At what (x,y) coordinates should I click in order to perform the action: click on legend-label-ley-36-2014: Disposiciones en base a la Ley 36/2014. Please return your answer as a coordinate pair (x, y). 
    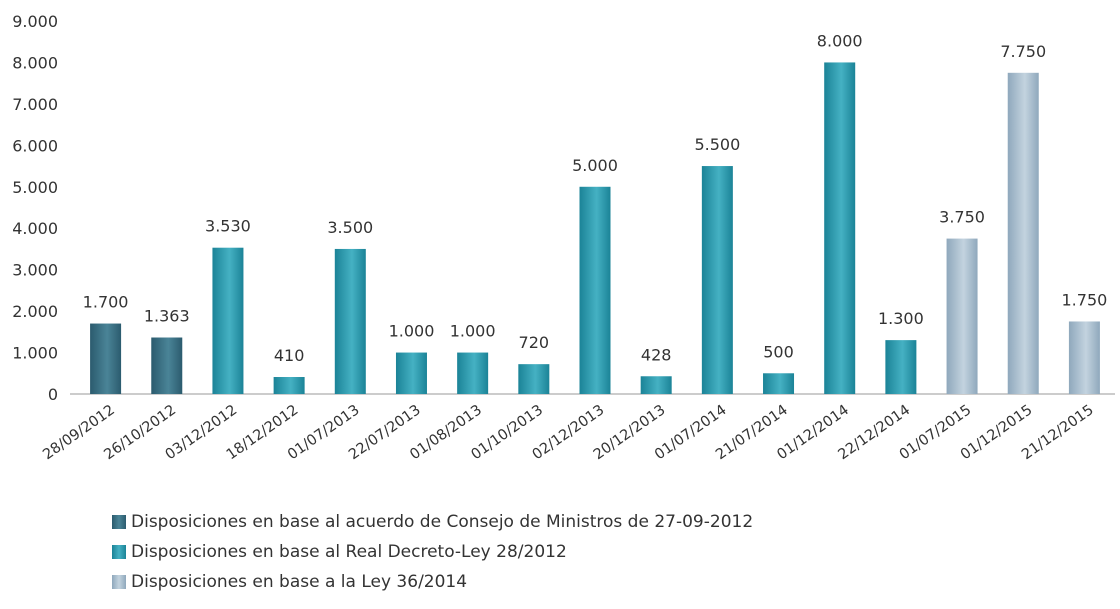
    Looking at the image, I should click on (299, 582).